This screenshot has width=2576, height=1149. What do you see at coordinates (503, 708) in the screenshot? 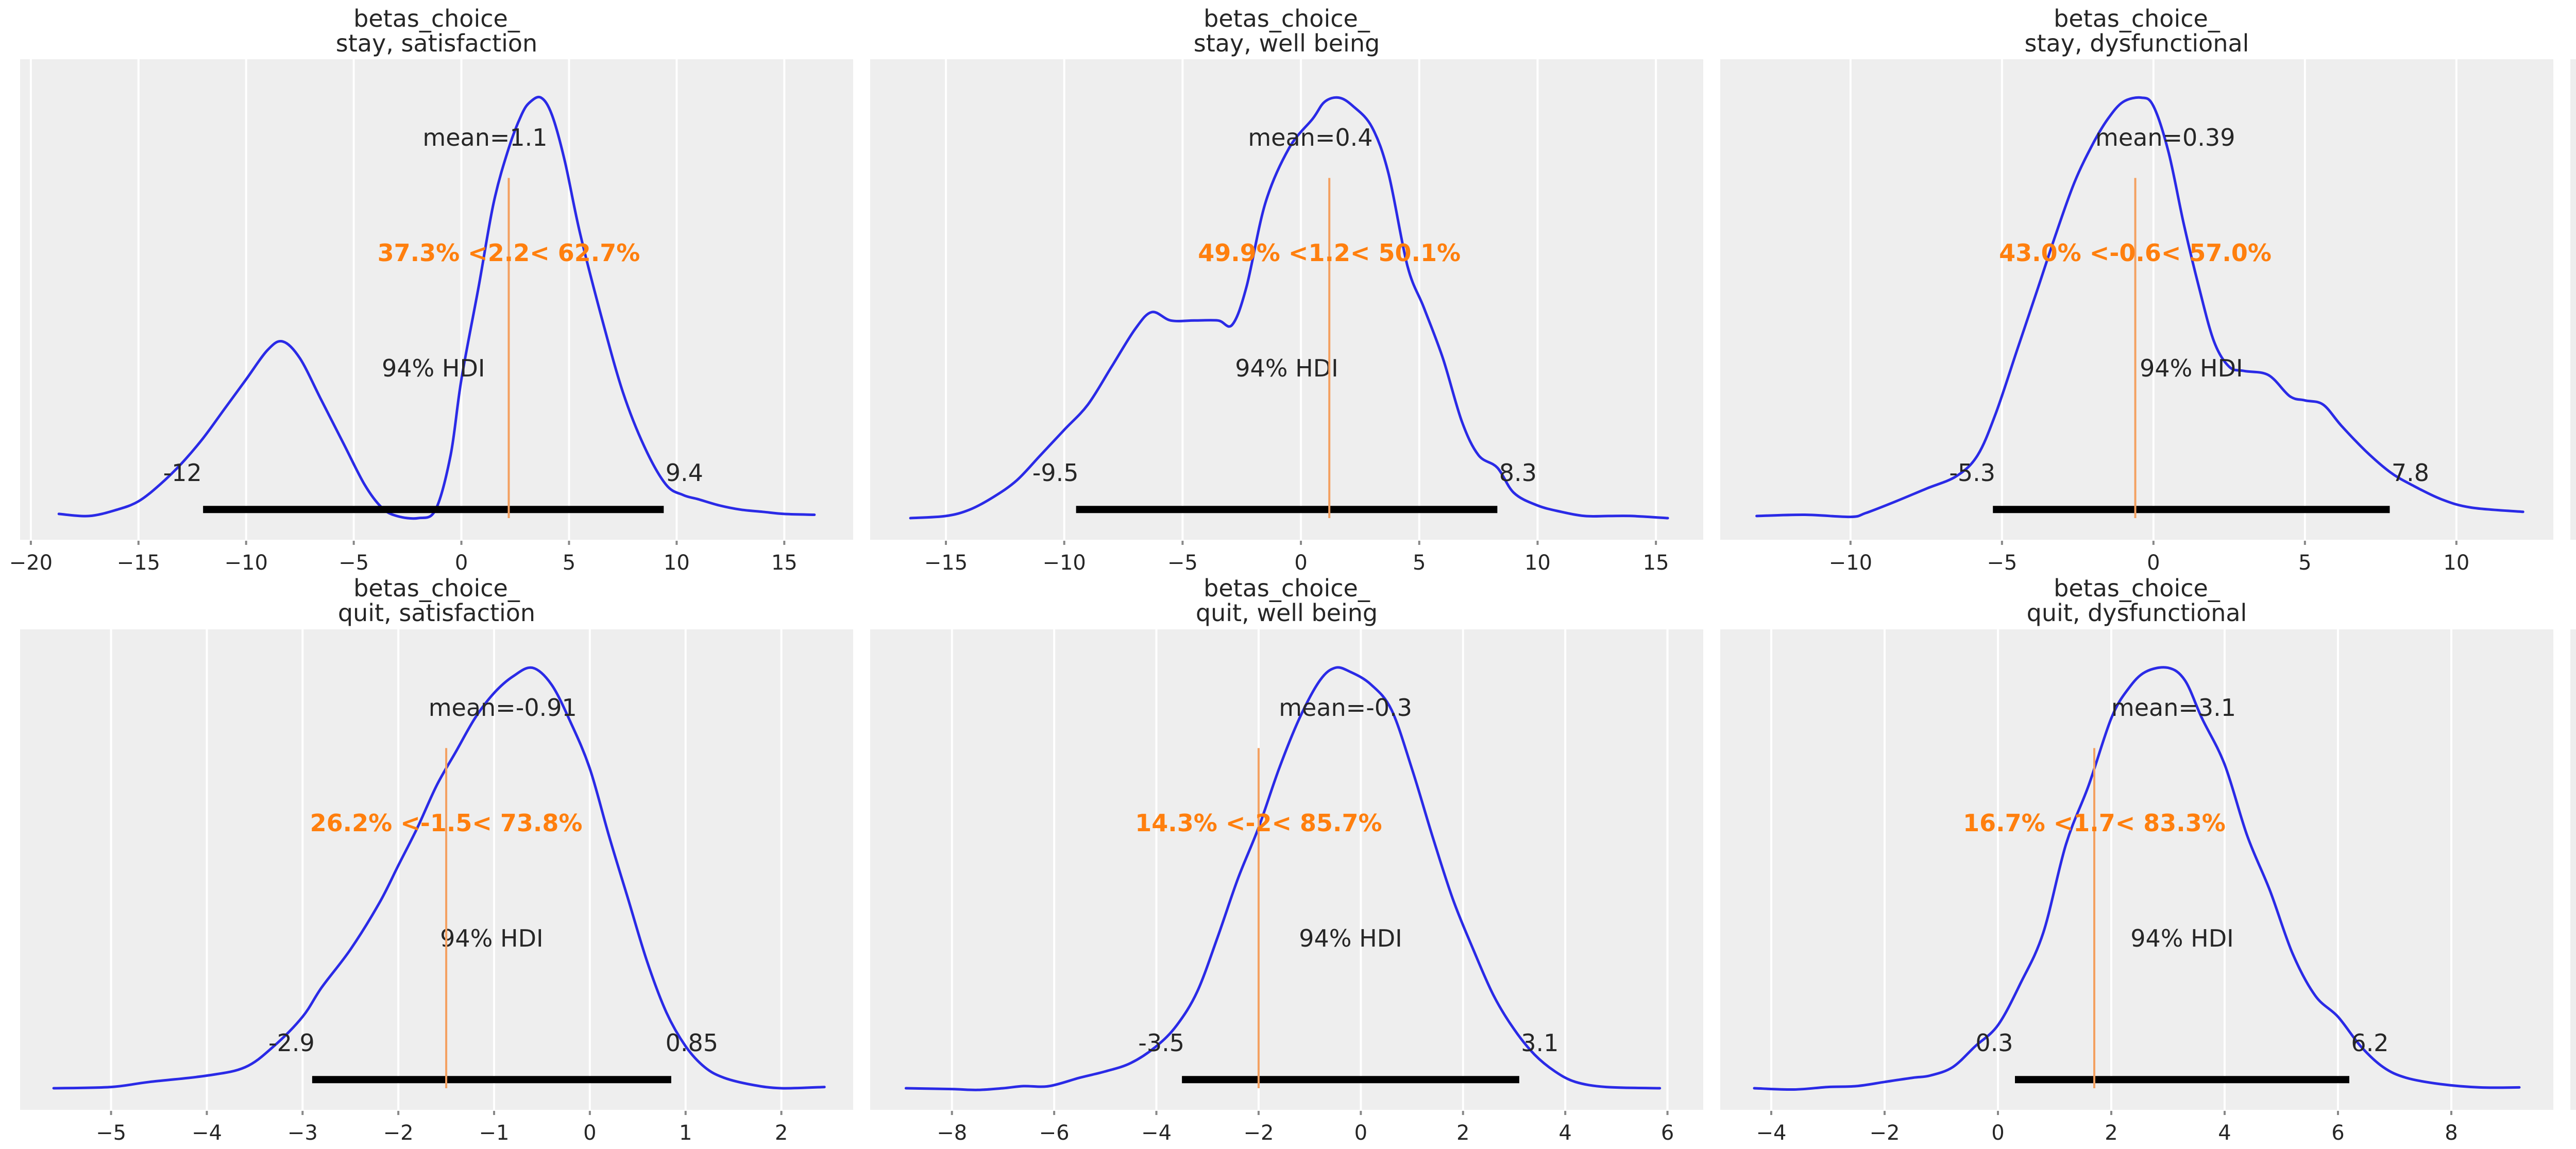
I see `mean-label: mean=-0.91` at bounding box center [503, 708].